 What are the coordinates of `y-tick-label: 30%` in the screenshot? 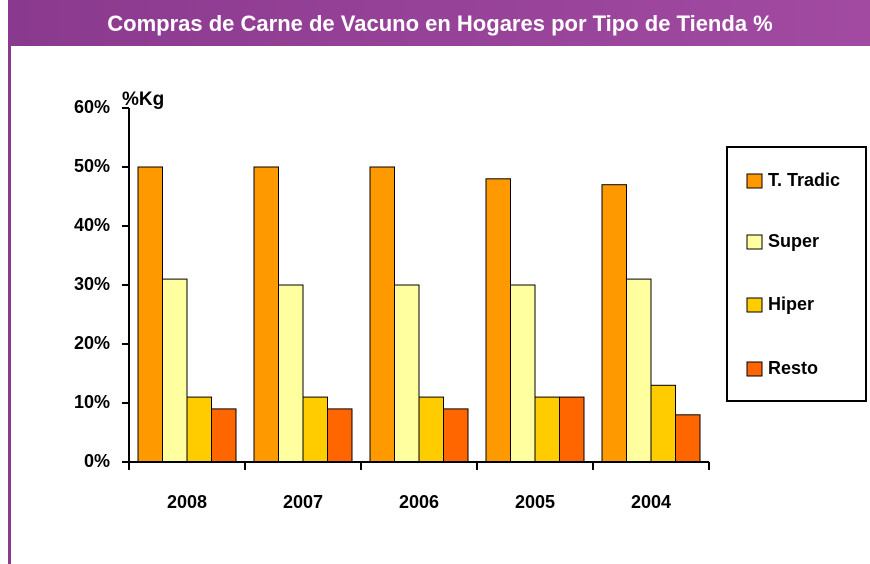 It's located at (92, 284).